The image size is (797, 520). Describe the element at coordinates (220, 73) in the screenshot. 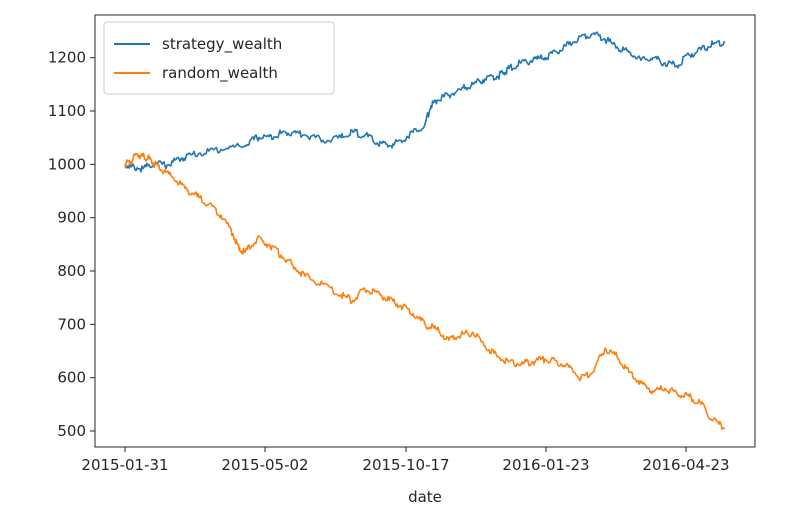

I see `legend-label-random-wealth: random_wealth` at that location.